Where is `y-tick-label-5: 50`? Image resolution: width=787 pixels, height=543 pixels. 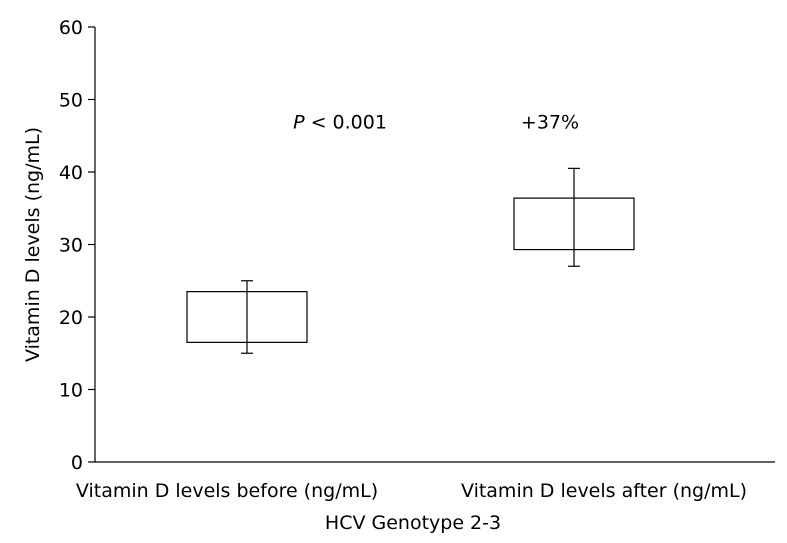
y-tick-label-5: 50 is located at coordinates (71, 101).